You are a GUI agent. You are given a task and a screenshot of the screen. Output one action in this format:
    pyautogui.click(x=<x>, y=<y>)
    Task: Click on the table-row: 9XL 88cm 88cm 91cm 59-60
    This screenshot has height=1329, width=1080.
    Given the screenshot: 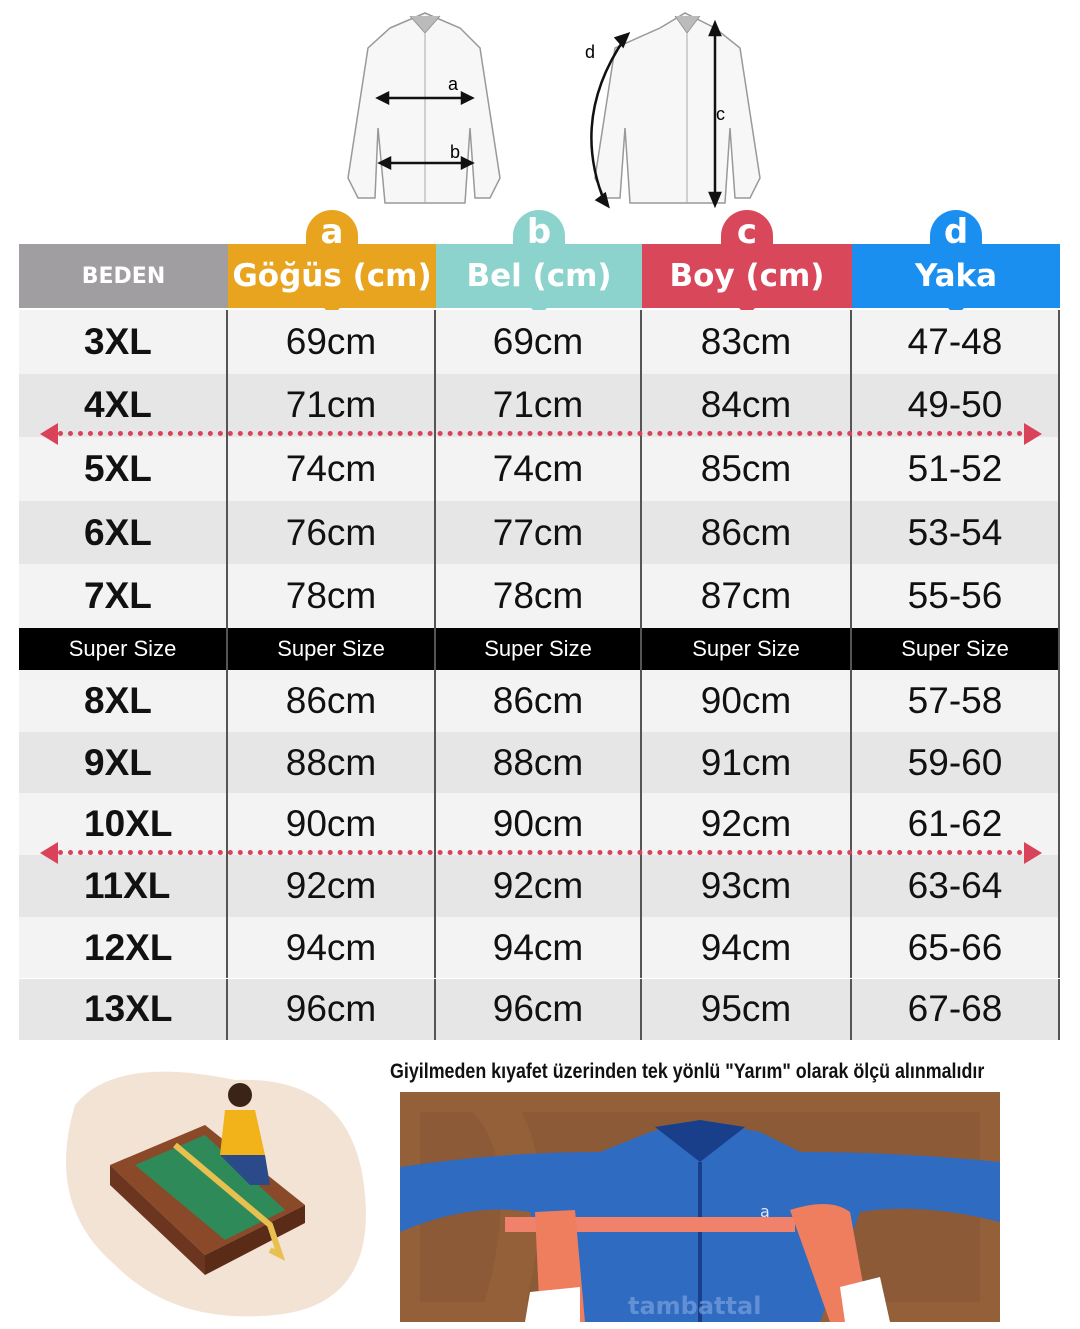 What is the action you would take?
    pyautogui.click(x=539, y=762)
    